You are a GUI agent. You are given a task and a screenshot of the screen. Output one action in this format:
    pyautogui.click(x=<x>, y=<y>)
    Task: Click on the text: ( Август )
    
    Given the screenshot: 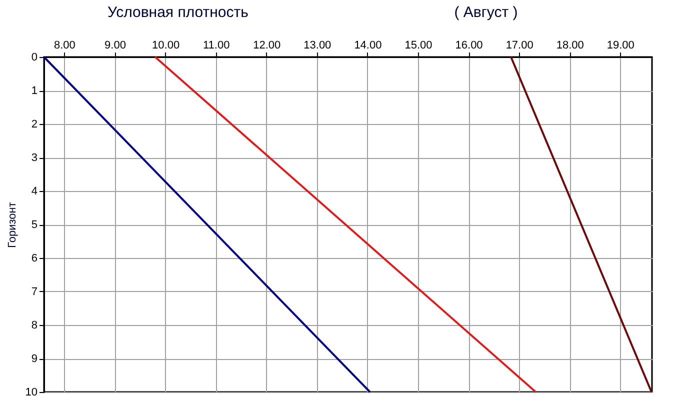 What is the action you would take?
    pyautogui.click(x=486, y=12)
    